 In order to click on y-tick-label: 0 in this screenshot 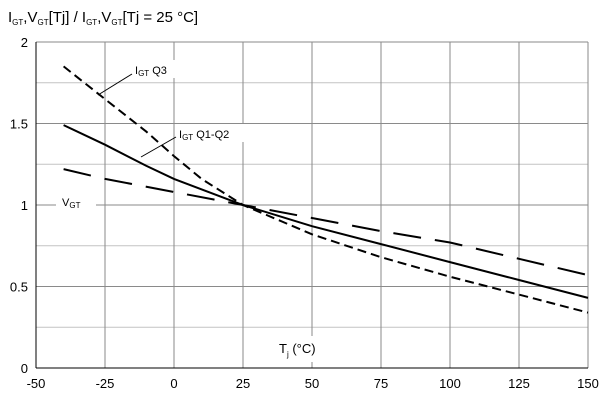, I will do `click(24, 368)`.